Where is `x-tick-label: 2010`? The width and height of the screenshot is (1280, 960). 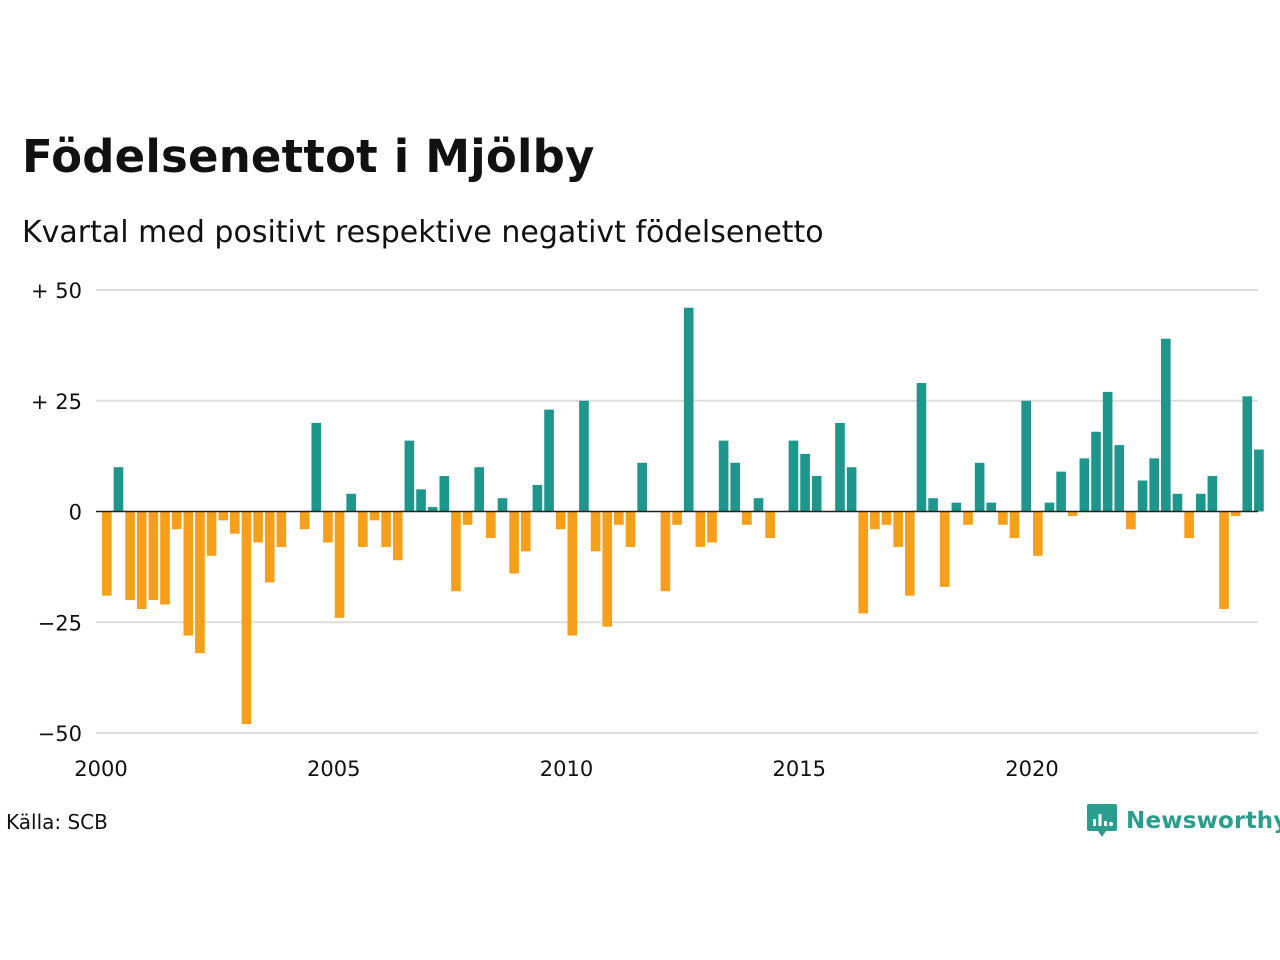
x-tick-label: 2010 is located at coordinates (566, 769).